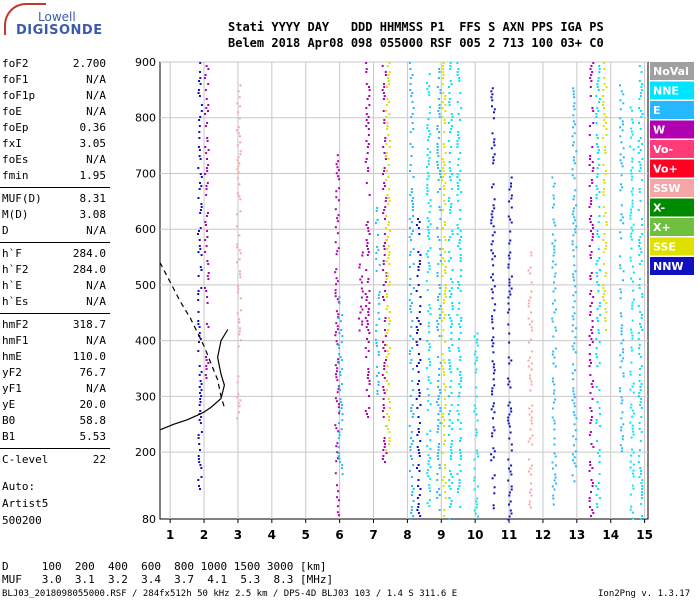  I want to click on param-value: N/A, so click(96, 301).